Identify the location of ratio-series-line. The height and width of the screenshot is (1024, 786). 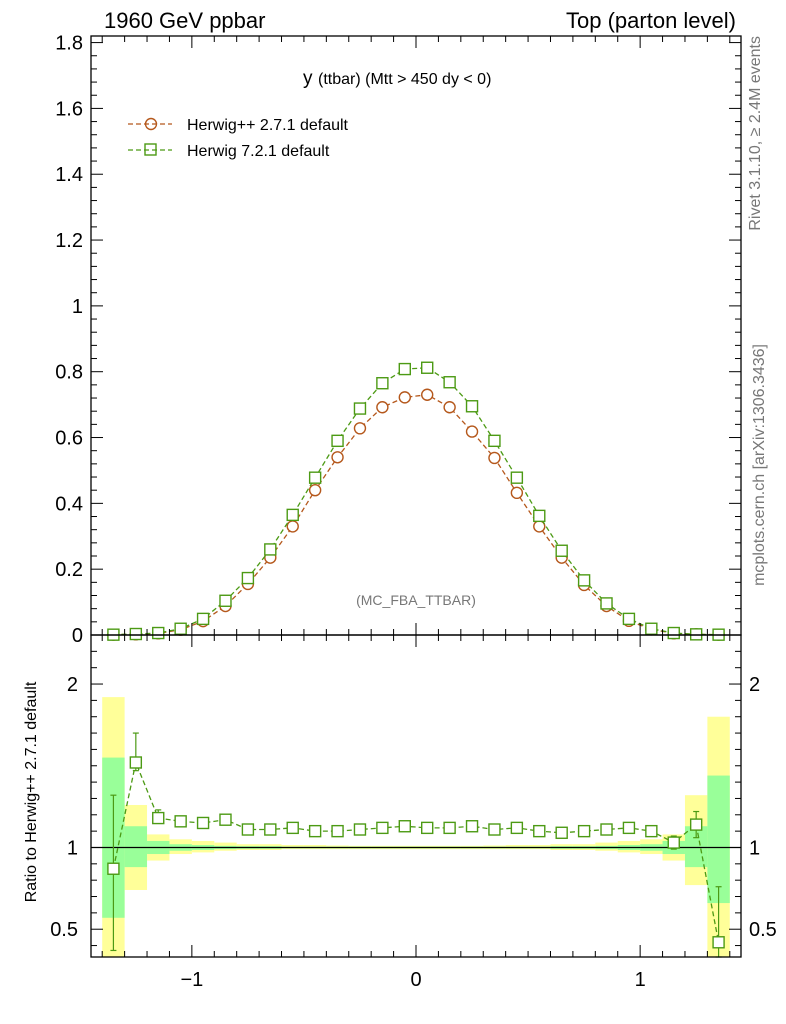
(416, 851).